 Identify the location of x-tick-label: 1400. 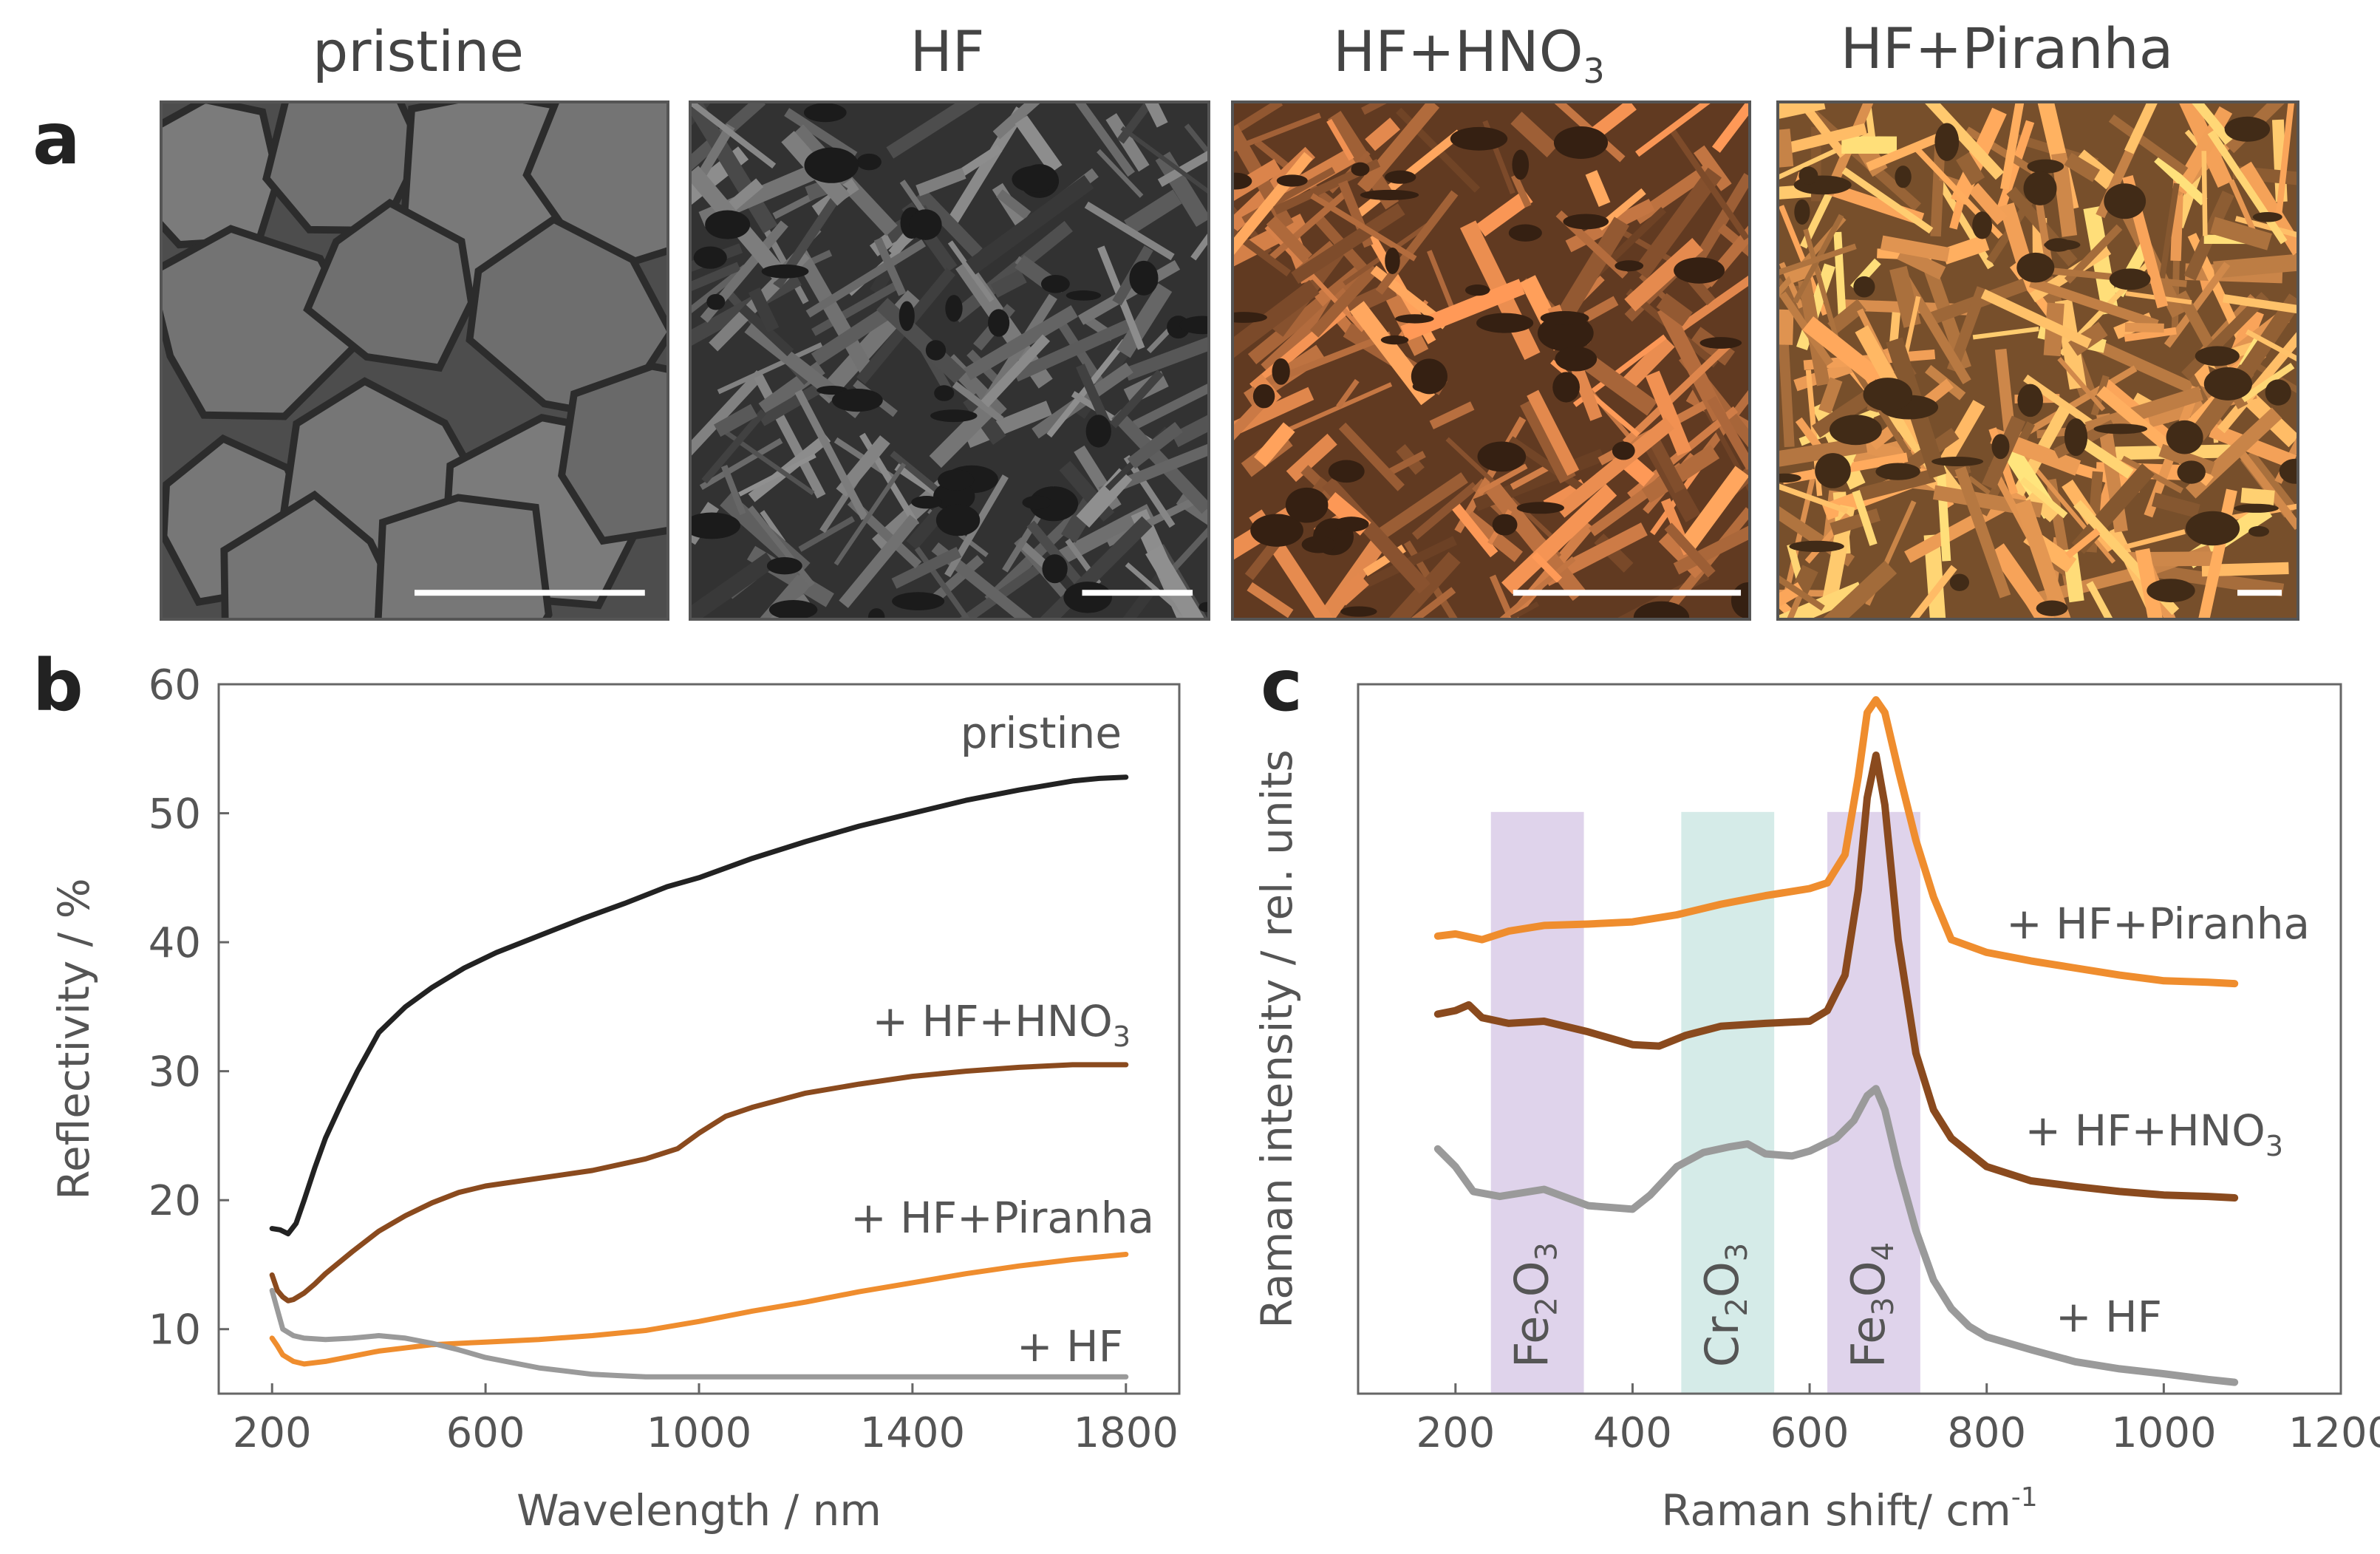
(913, 1433).